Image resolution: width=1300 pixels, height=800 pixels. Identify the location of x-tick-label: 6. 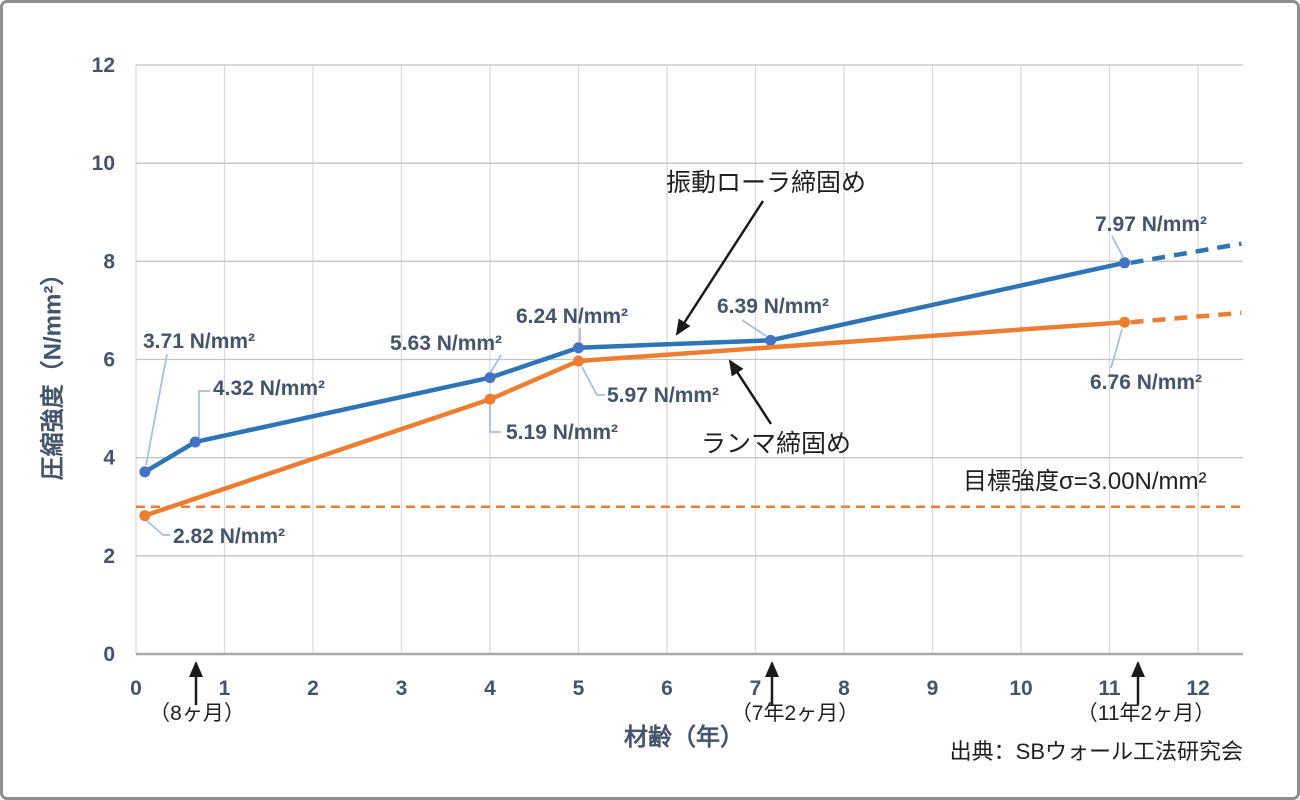
(667, 688).